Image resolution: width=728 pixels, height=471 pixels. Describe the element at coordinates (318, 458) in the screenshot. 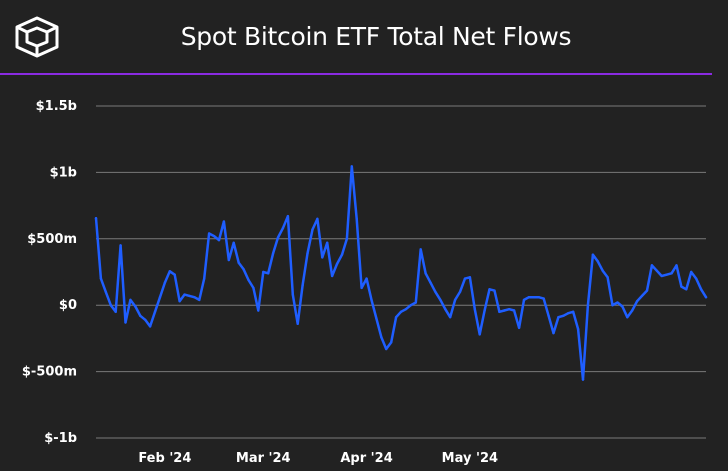

I see `x-axis: Feb '24 Mar '24 Apr '24 May '24` at that location.